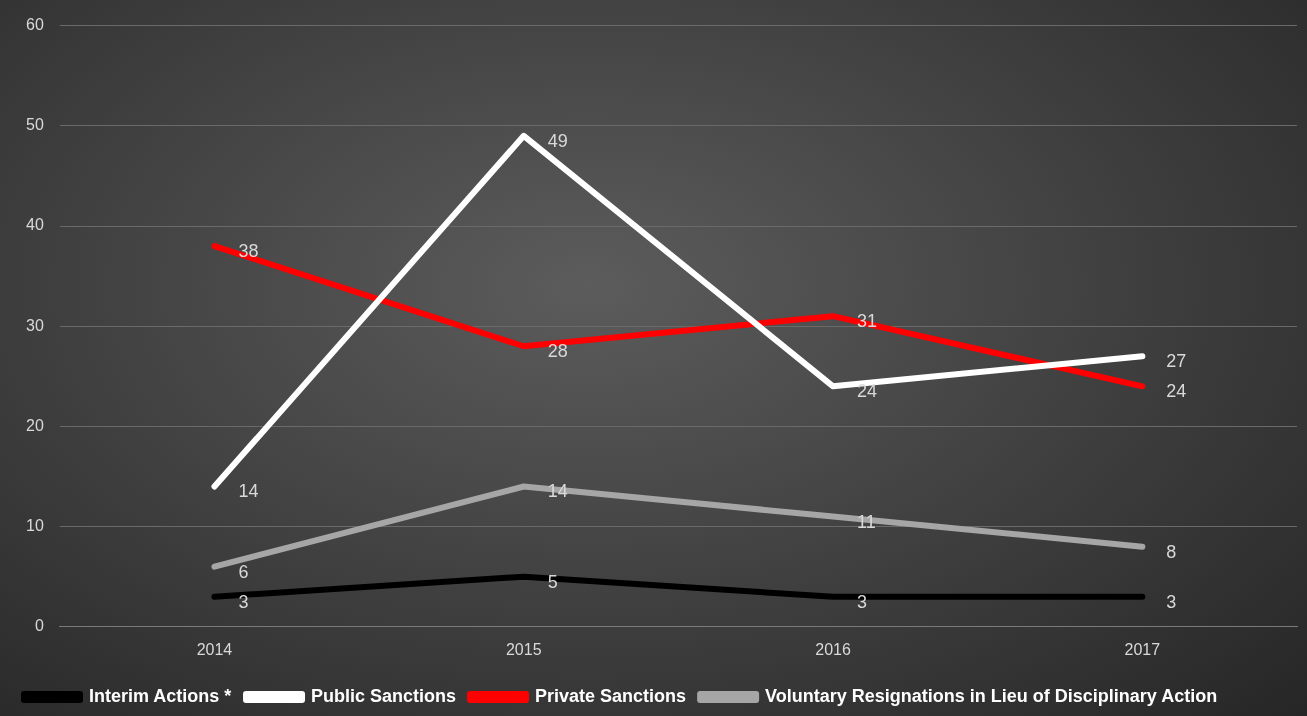 The height and width of the screenshot is (716, 1307). What do you see at coordinates (214, 649) in the screenshot?
I see `x-tick-label: 2014` at bounding box center [214, 649].